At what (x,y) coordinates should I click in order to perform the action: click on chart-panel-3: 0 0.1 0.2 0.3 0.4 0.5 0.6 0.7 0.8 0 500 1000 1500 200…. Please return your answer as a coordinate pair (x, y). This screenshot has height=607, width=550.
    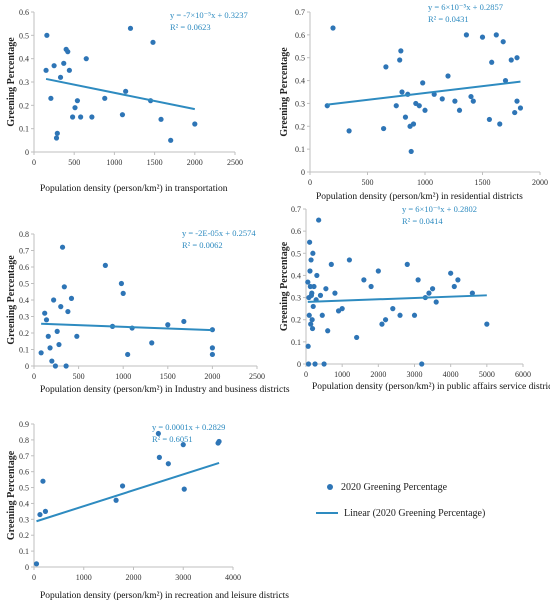
    Looking at the image, I should click on (148, 311).